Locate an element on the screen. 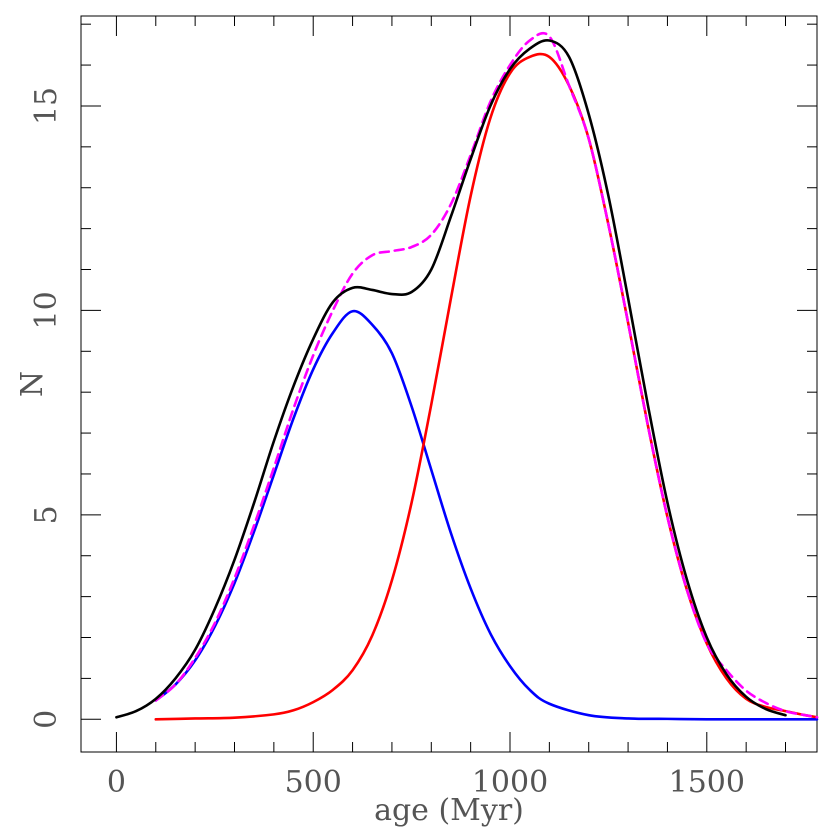 This screenshot has height=835, width=831. y-tick-label-15: 15 is located at coordinates (46, 106).